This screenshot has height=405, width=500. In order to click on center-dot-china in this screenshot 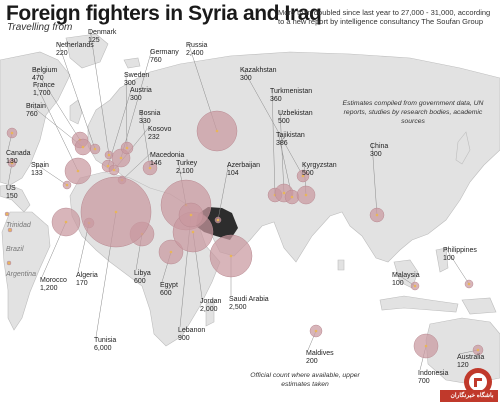, I will do `click(377, 215)`.